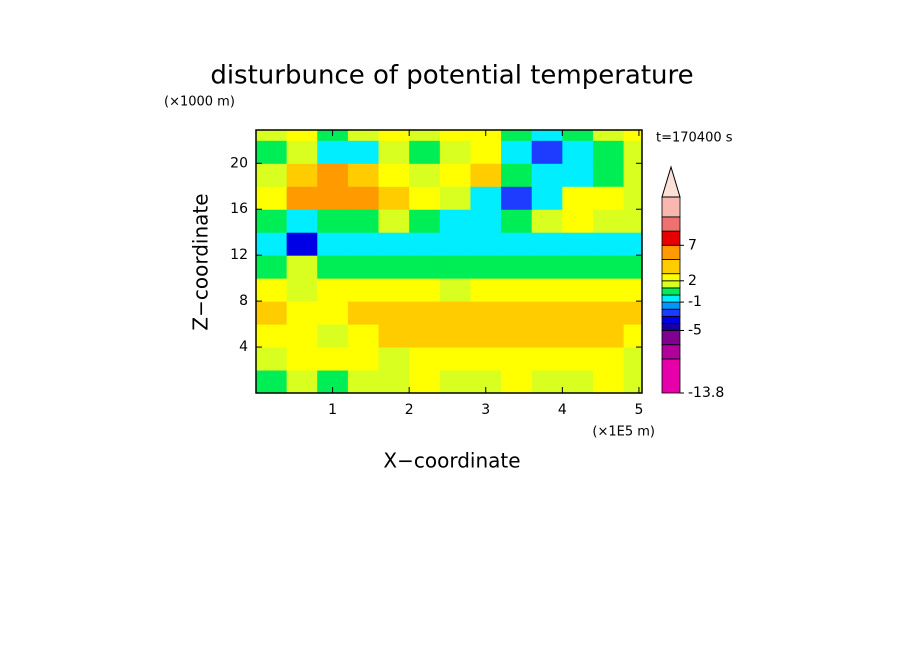  Describe the element at coordinates (243, 301) in the screenshot. I see `y-tick-label: 8` at that location.